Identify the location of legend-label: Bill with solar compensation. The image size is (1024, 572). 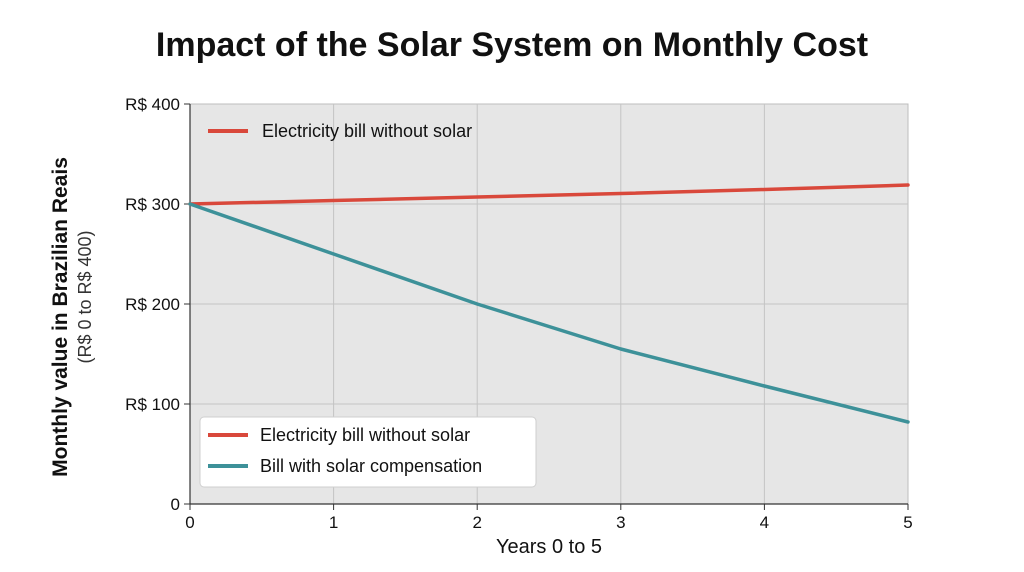
(371, 466).